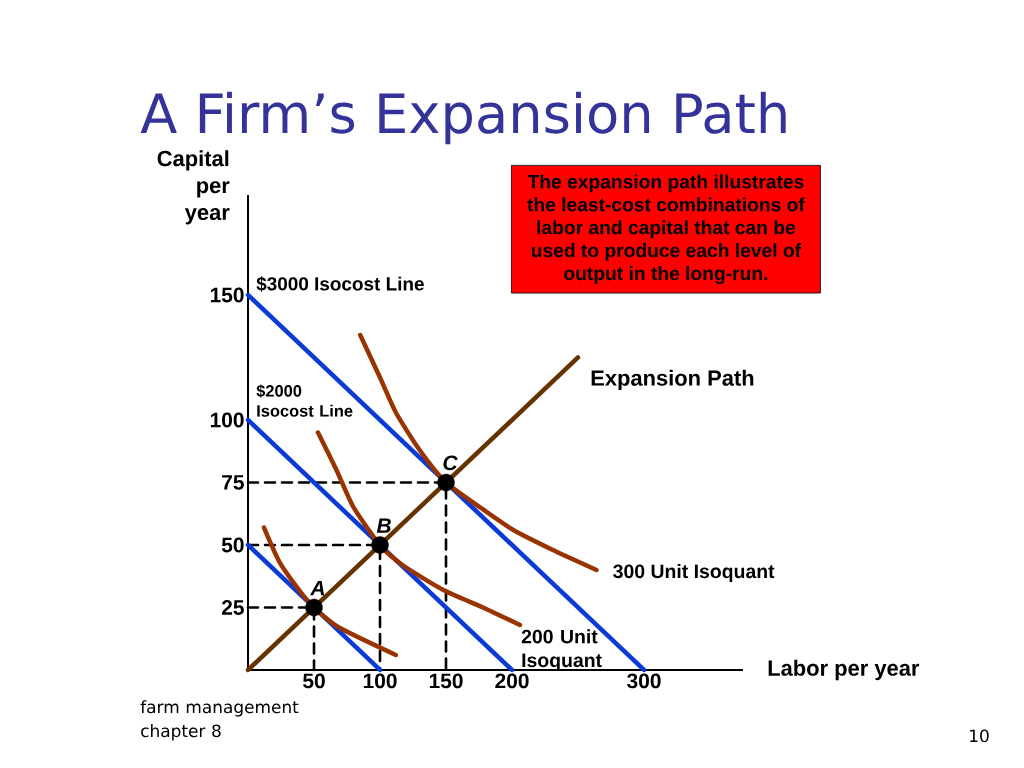 This screenshot has height=768, width=1024. Describe the element at coordinates (314, 681) in the screenshot. I see `x-tick-label: 50` at that location.